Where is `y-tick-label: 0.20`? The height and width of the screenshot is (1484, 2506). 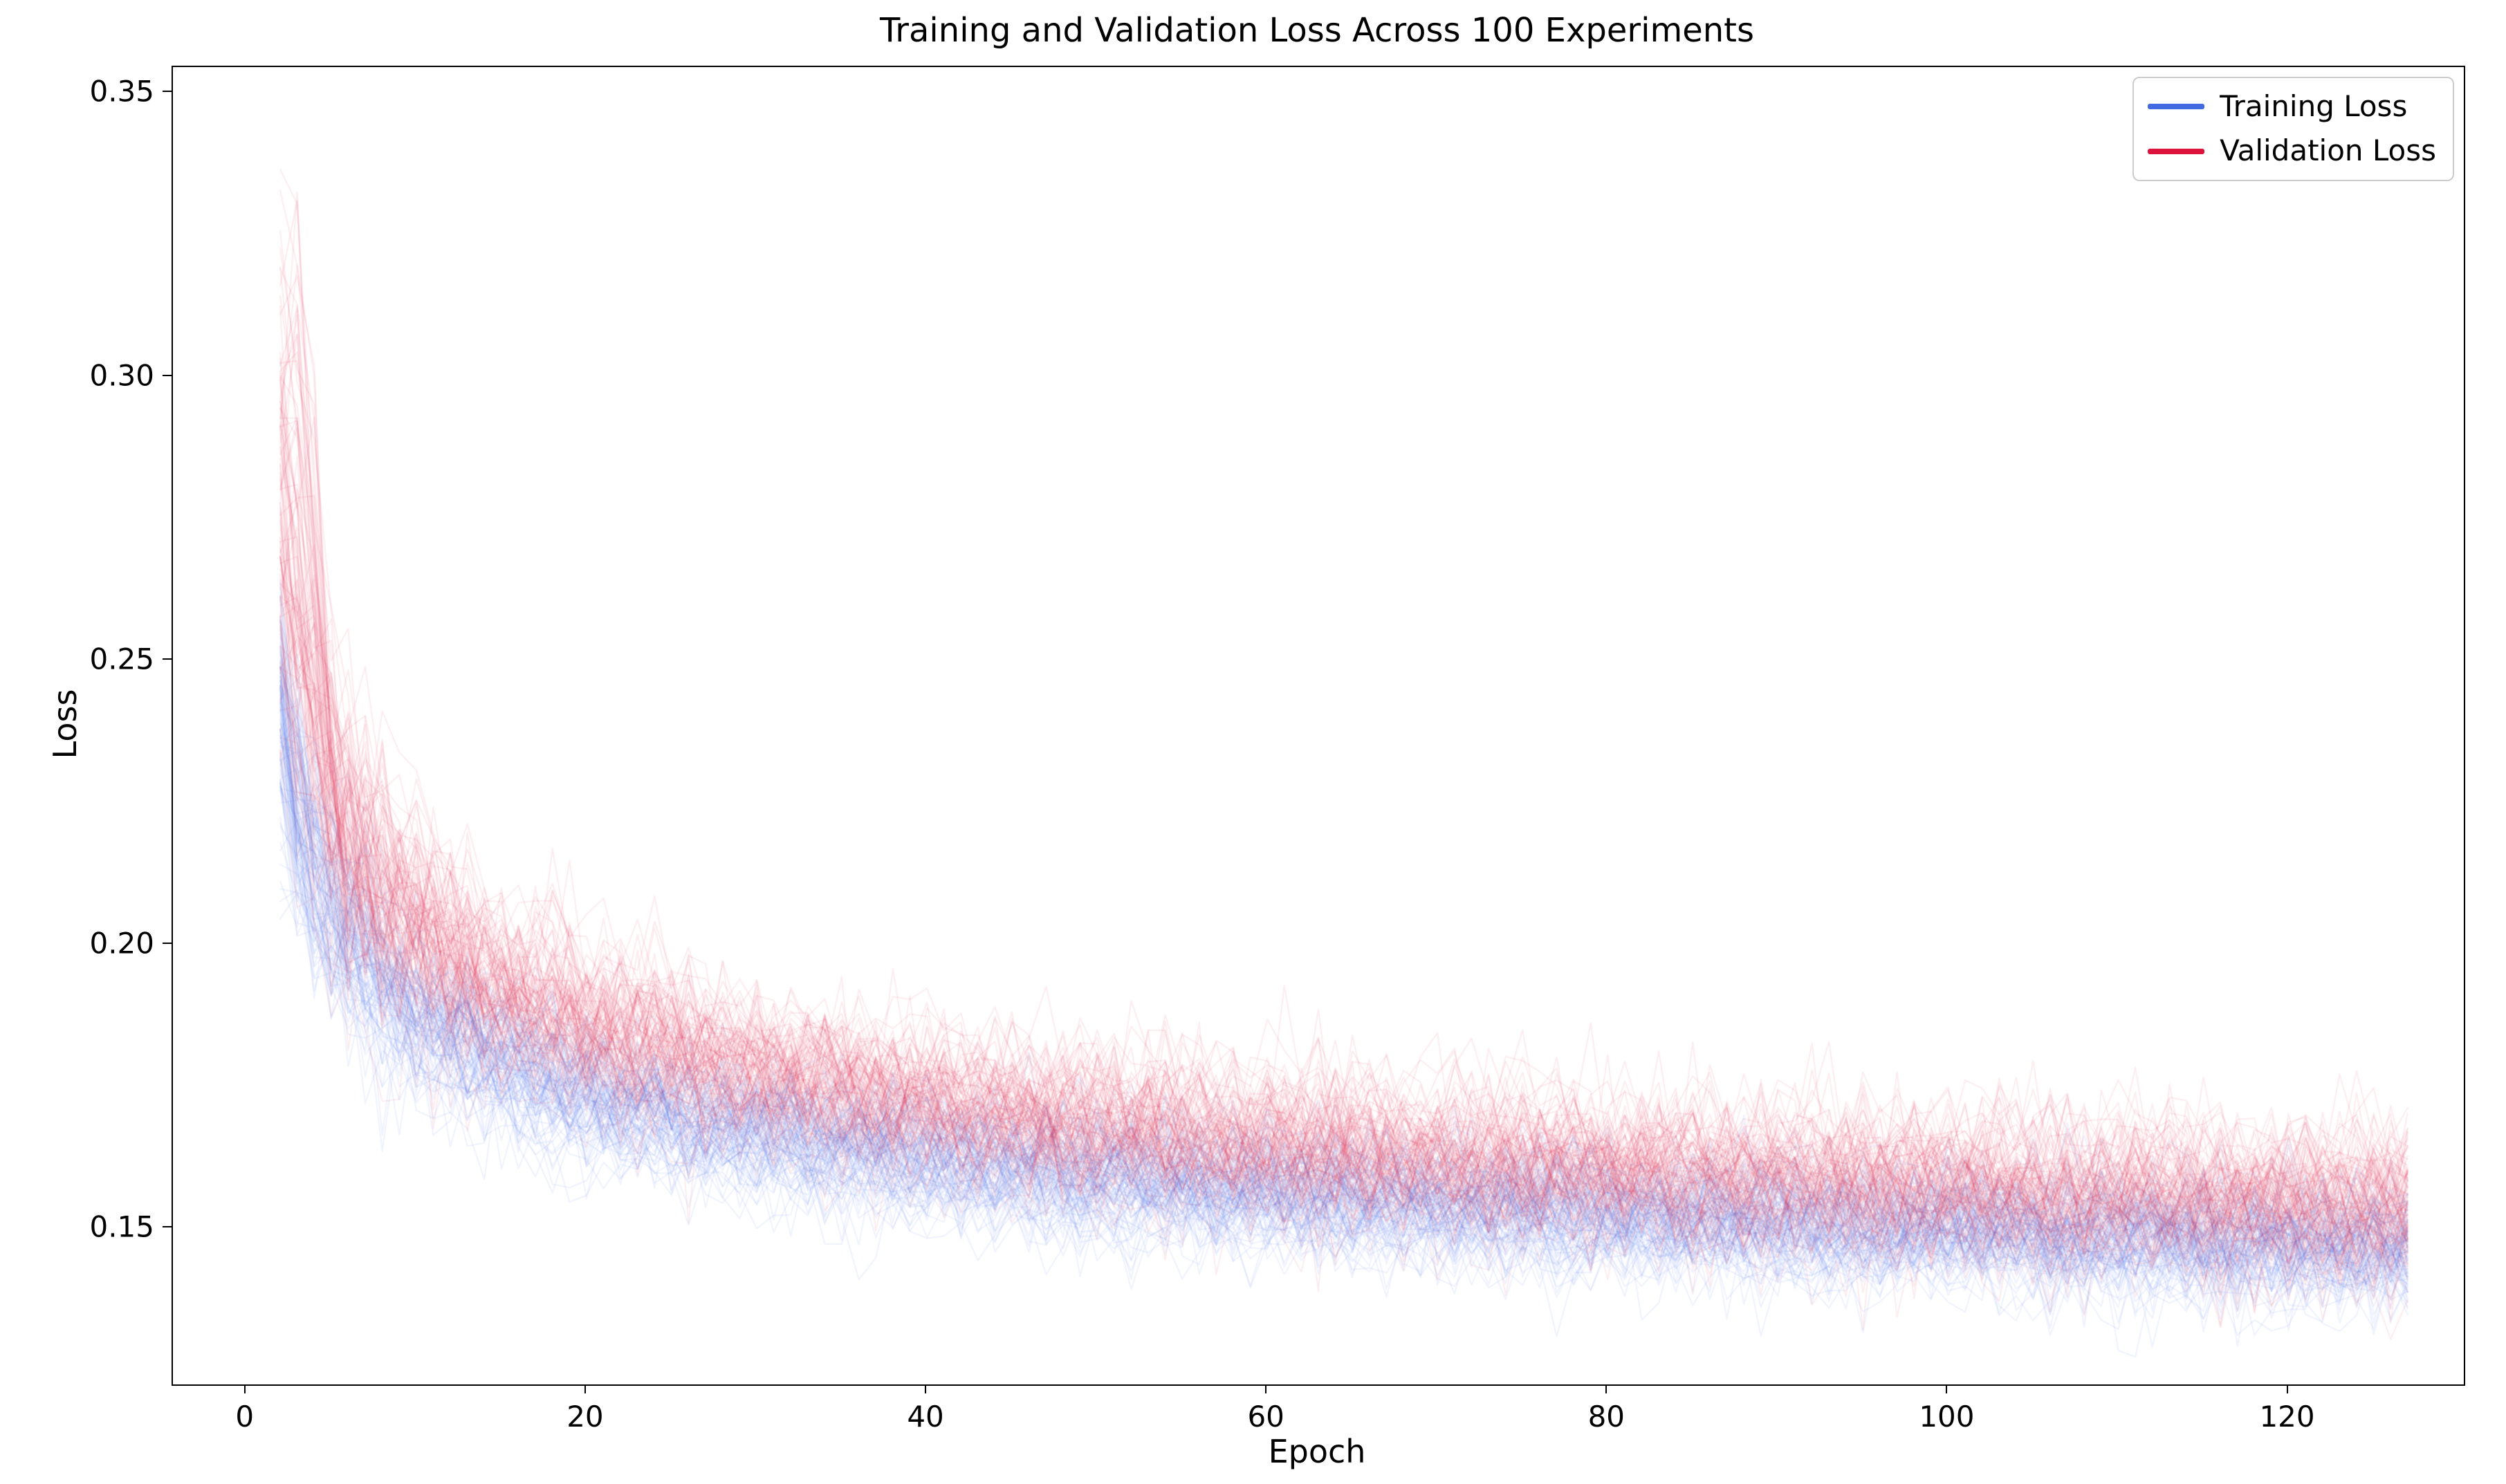 y-tick-label: 0.20 is located at coordinates (122, 943).